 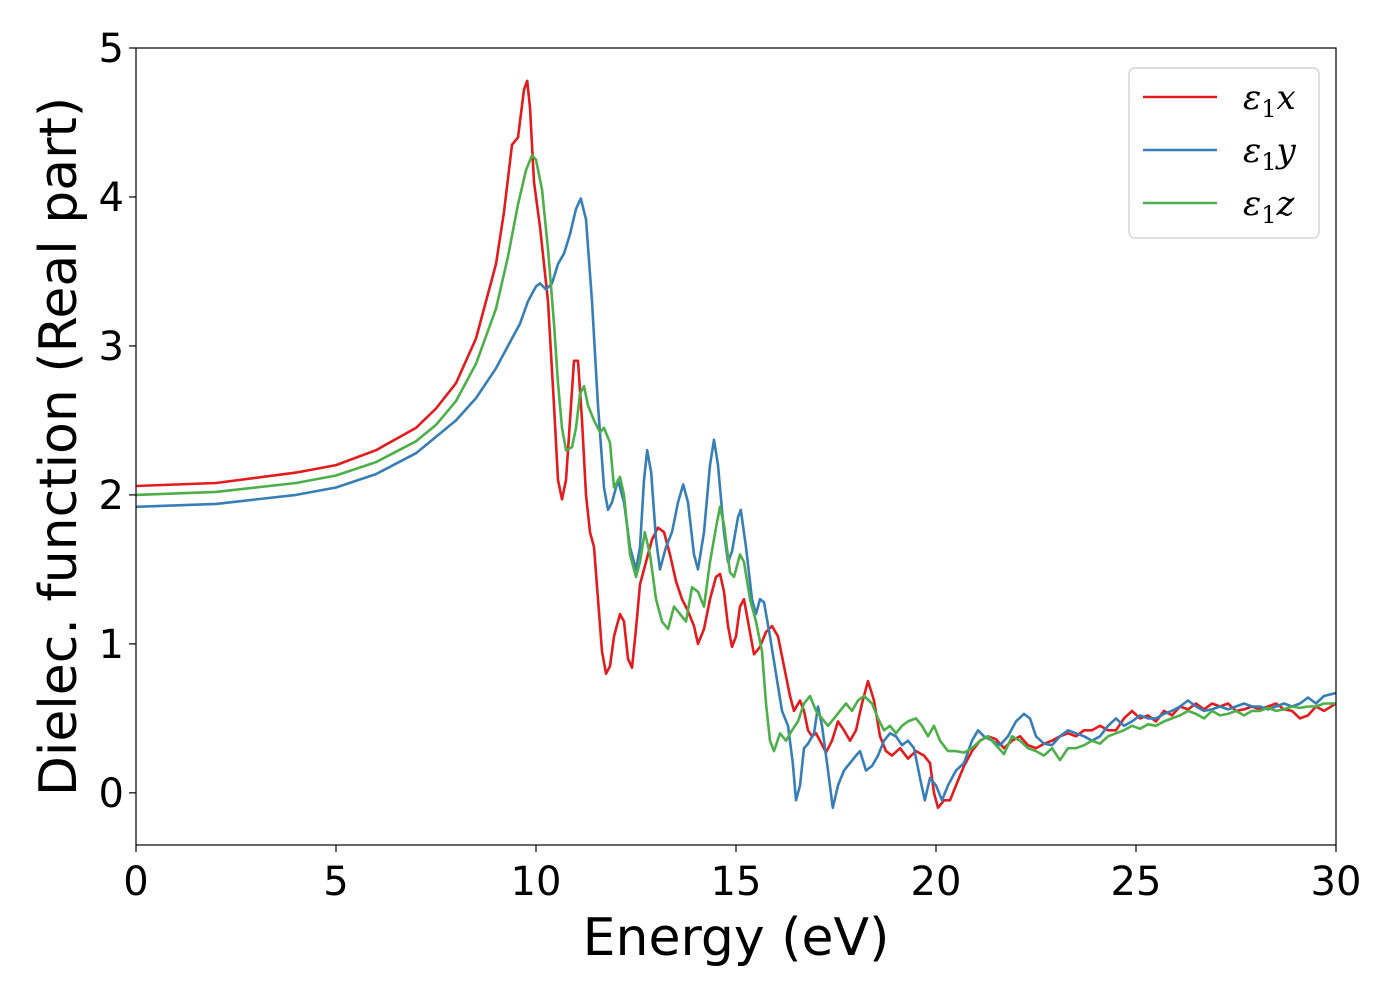 What do you see at coordinates (111, 794) in the screenshot?
I see `y-tick-label: 0` at bounding box center [111, 794].